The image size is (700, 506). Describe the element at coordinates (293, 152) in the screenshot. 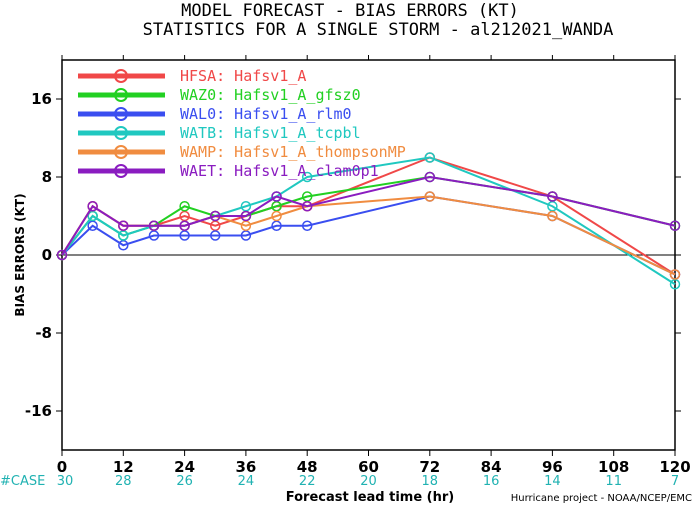

I see `legend-entry: WAMP: Hafsv1_A_thompsonMP` at that location.